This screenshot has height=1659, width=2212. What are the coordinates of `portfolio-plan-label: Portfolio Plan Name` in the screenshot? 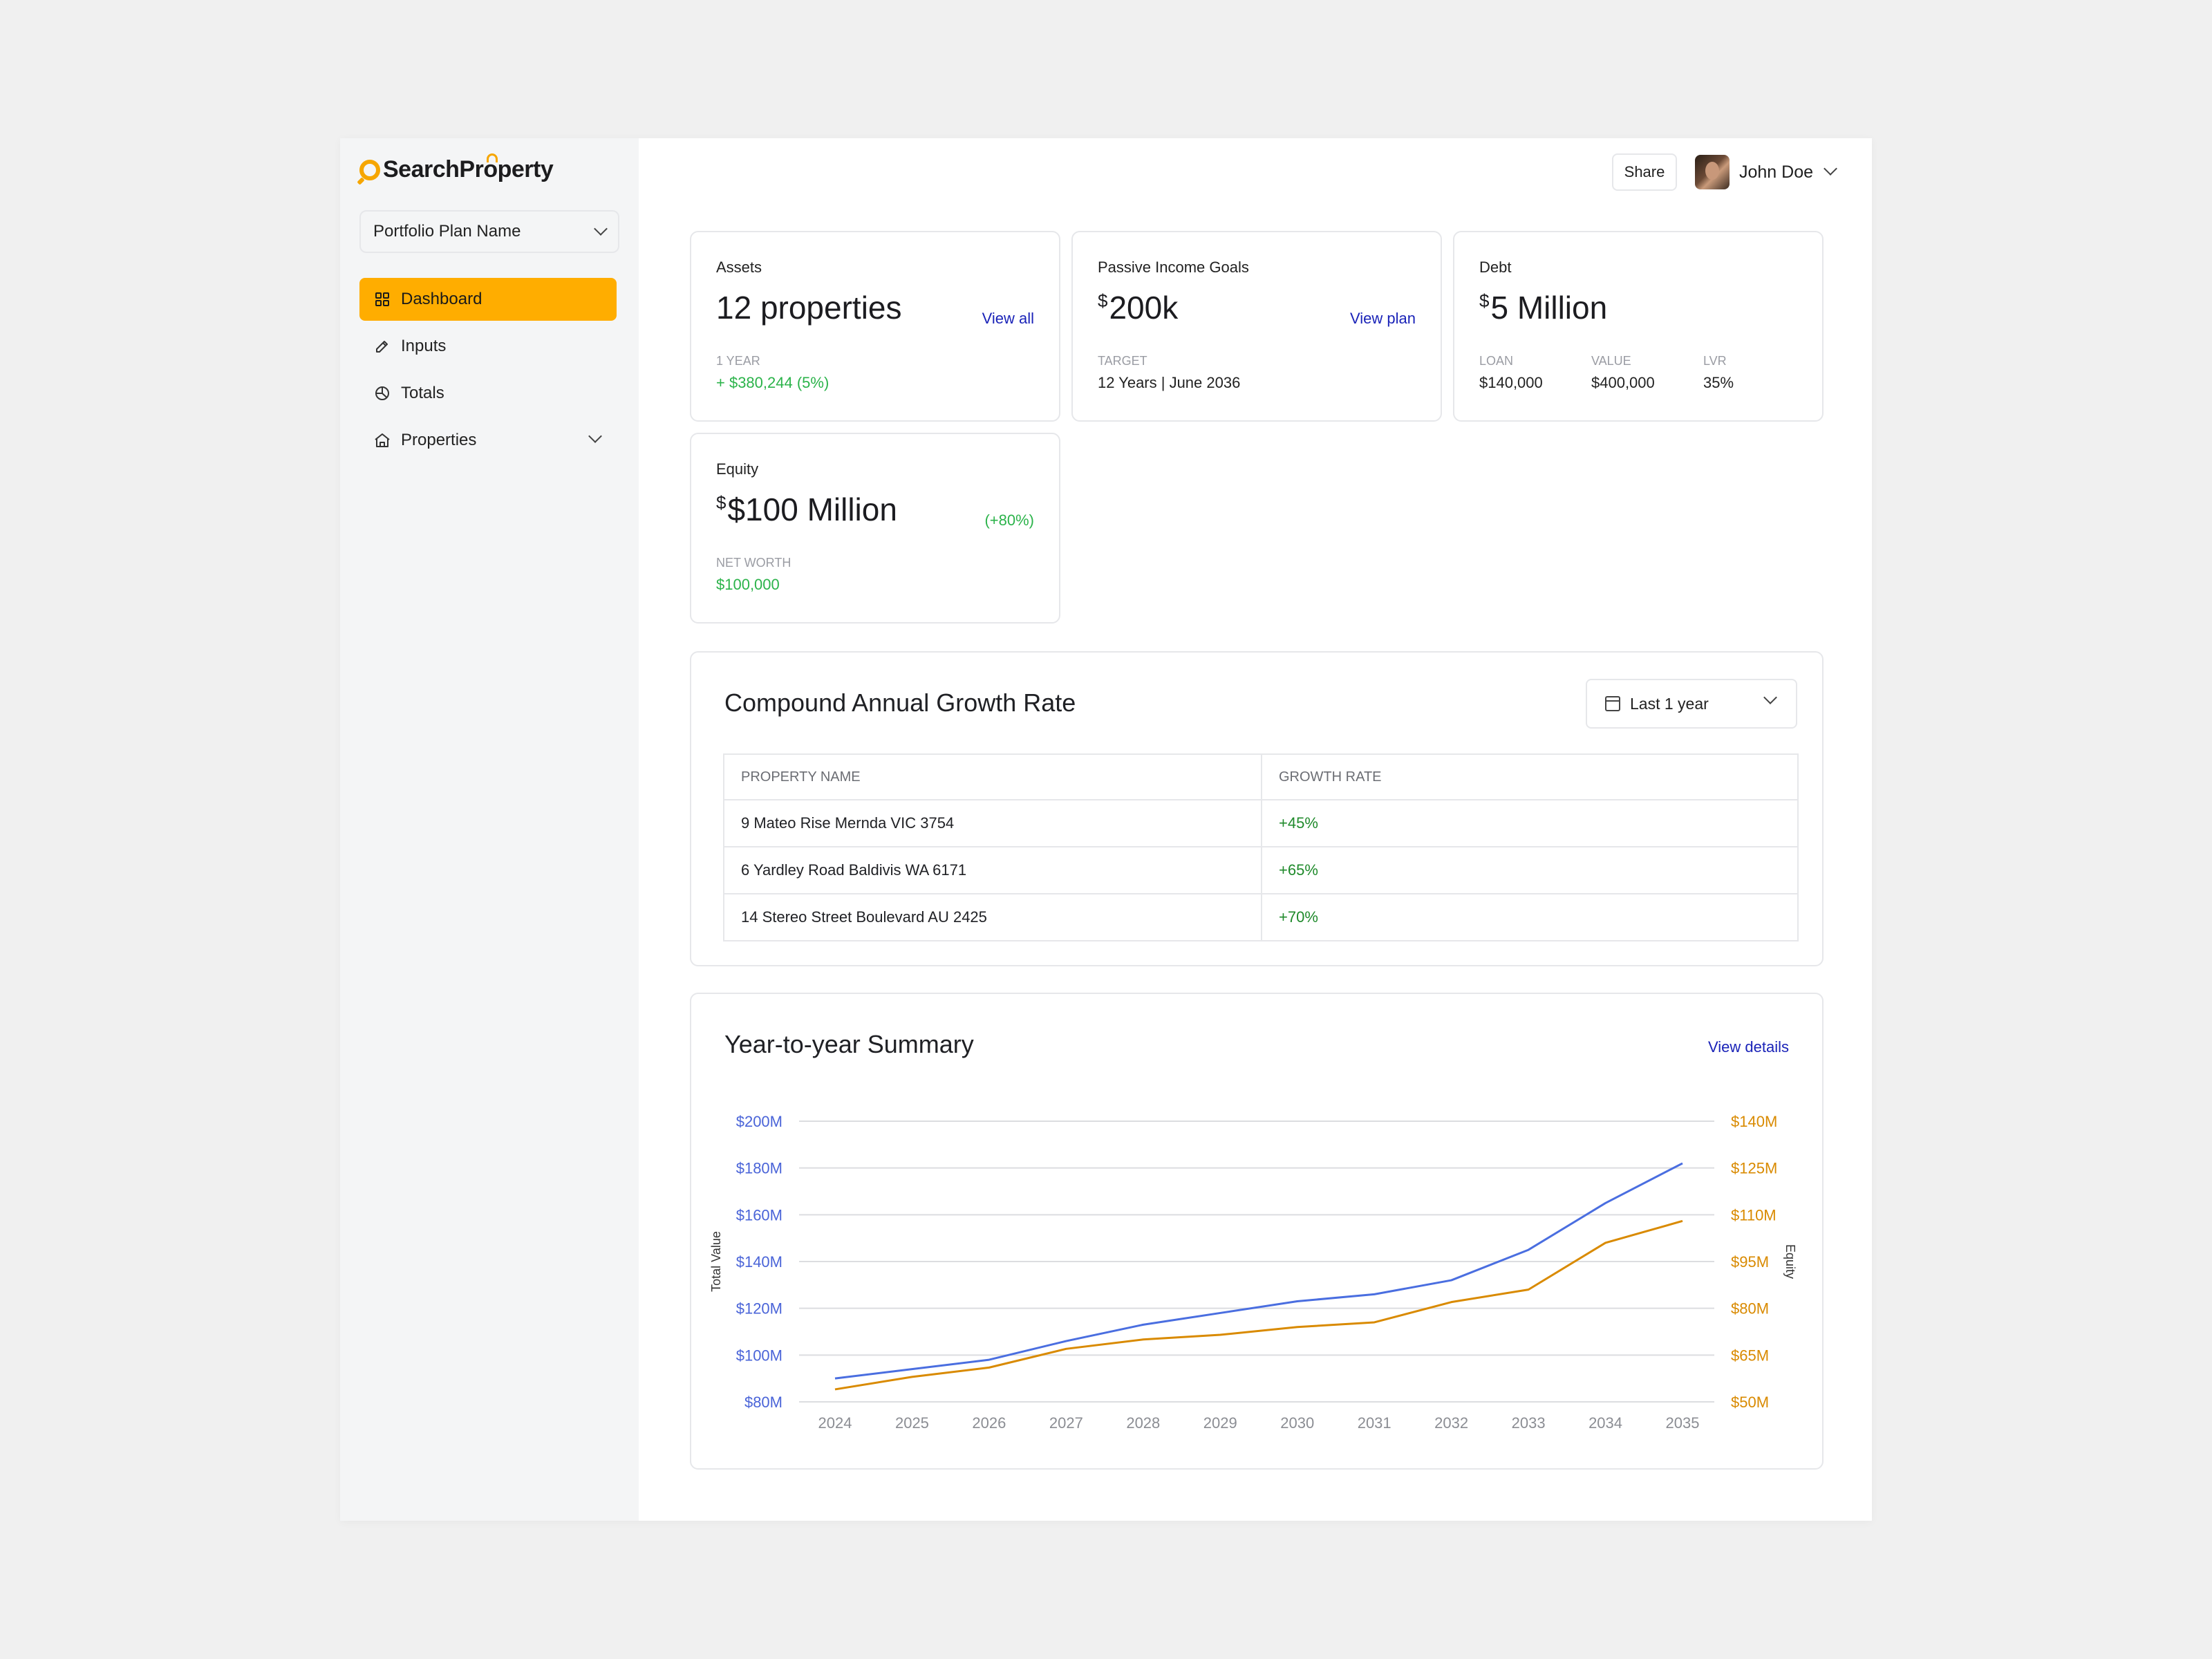 It's located at (447, 232).